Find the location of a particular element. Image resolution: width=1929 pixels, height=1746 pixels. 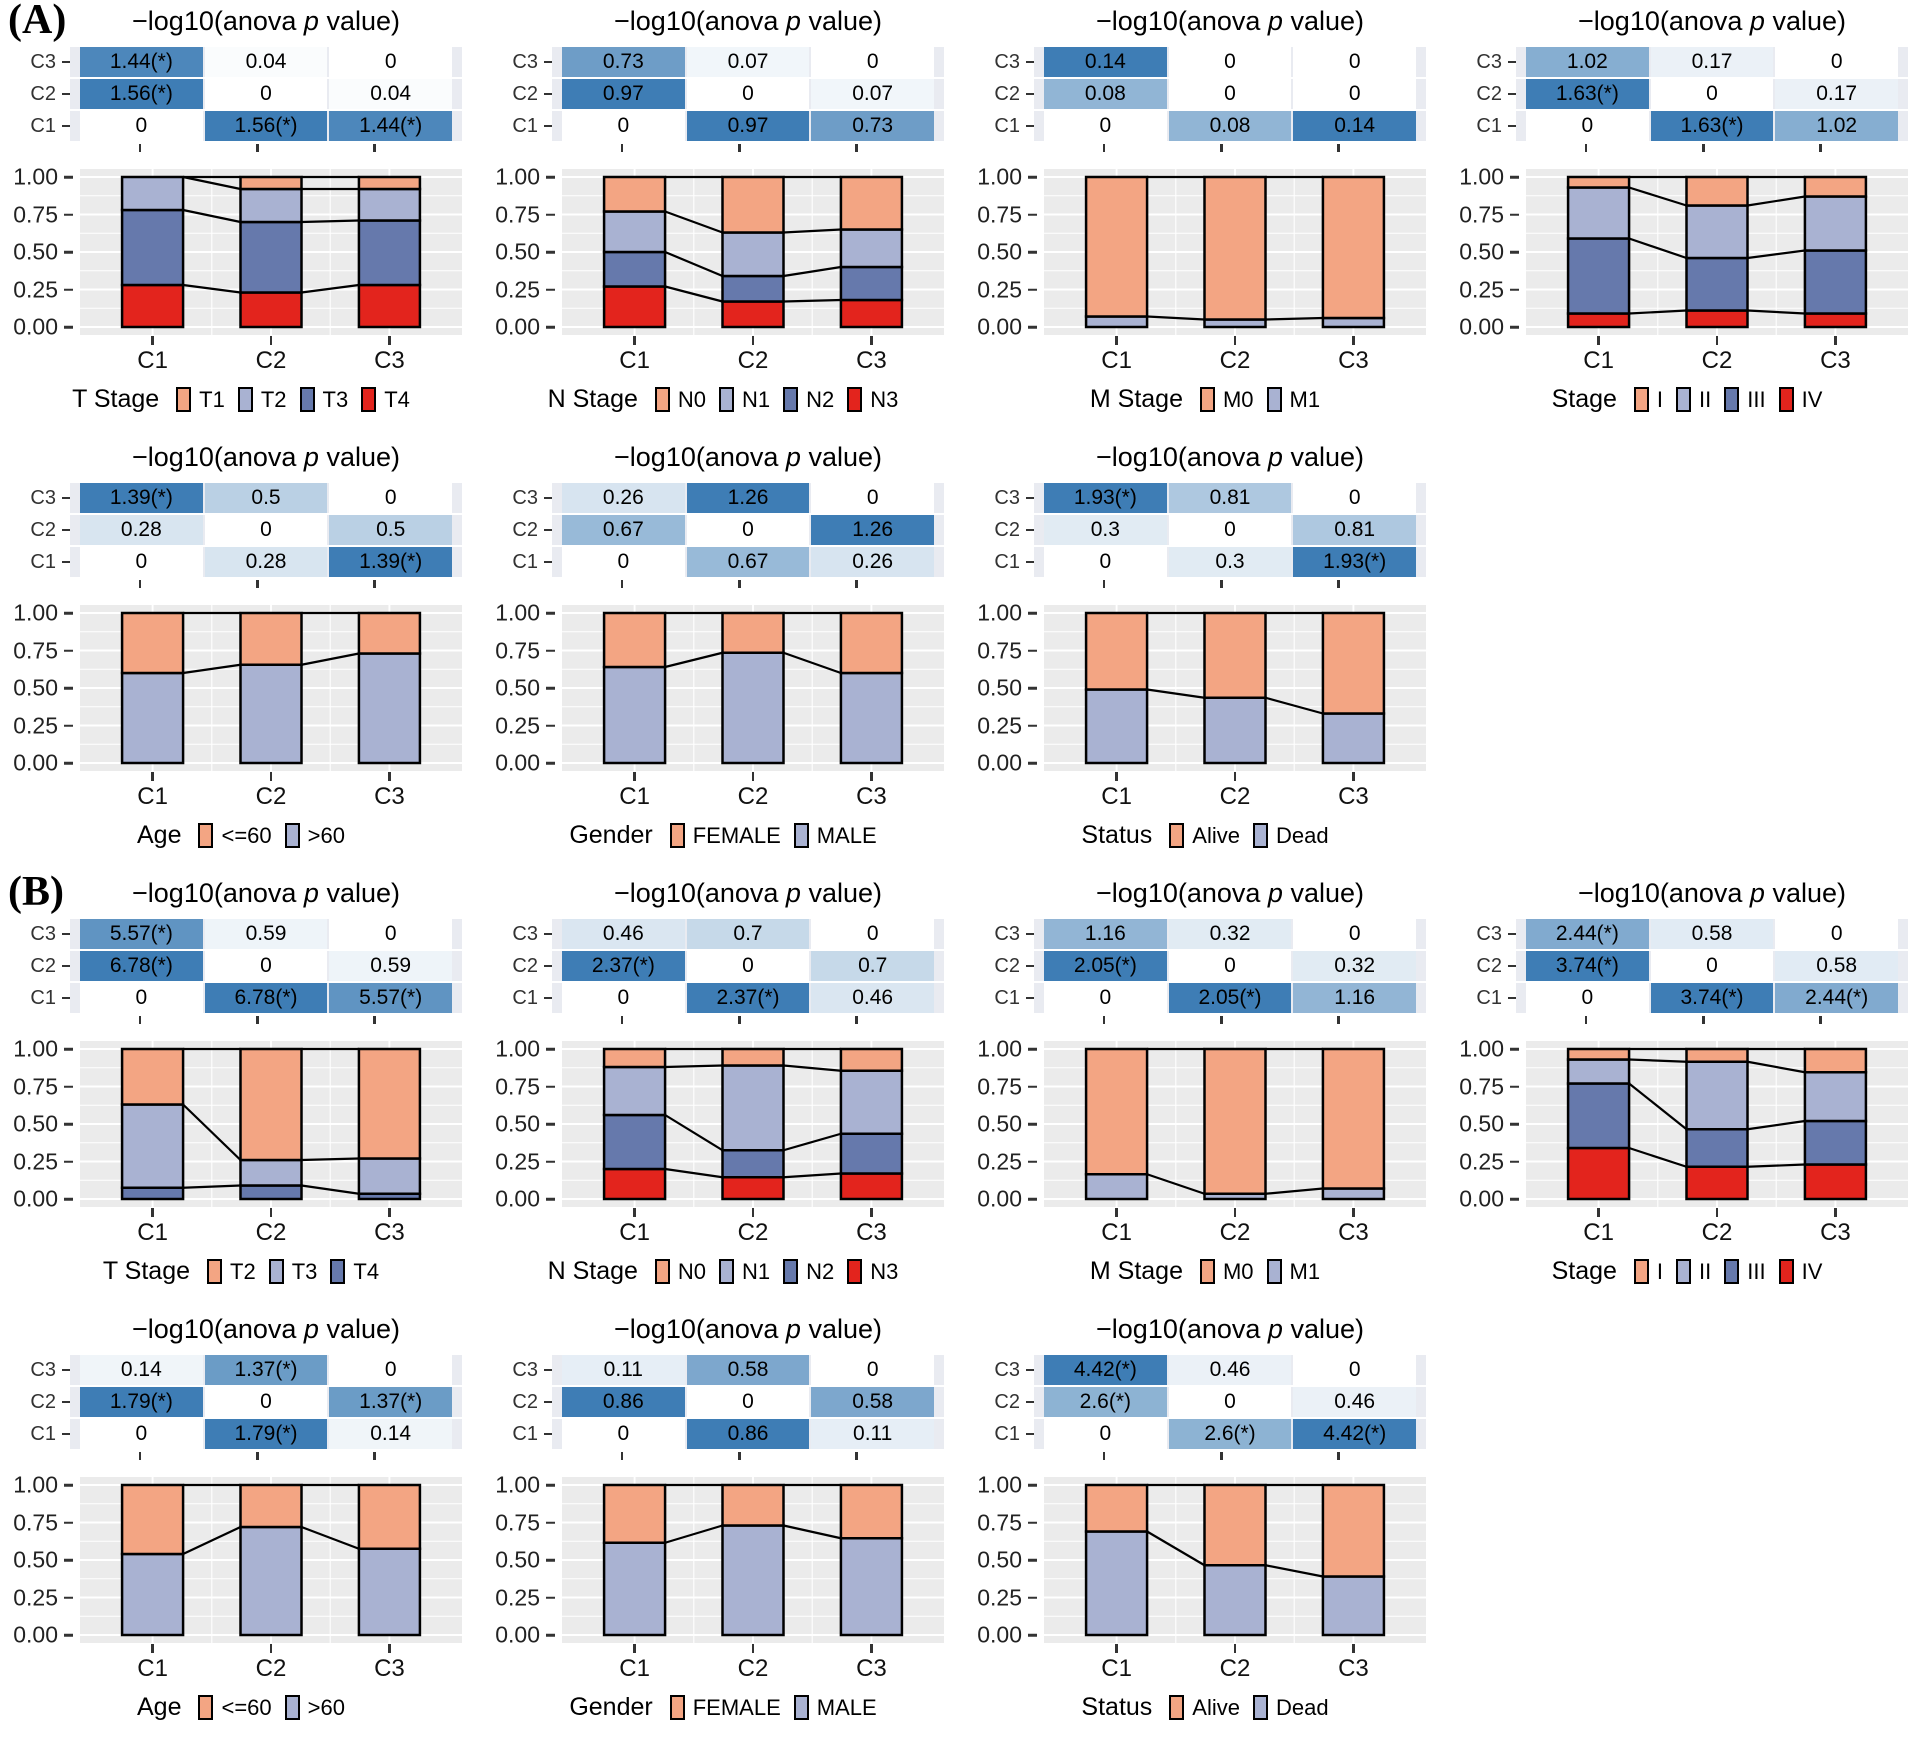

heatmap-cell: 0.97 is located at coordinates (623, 94).